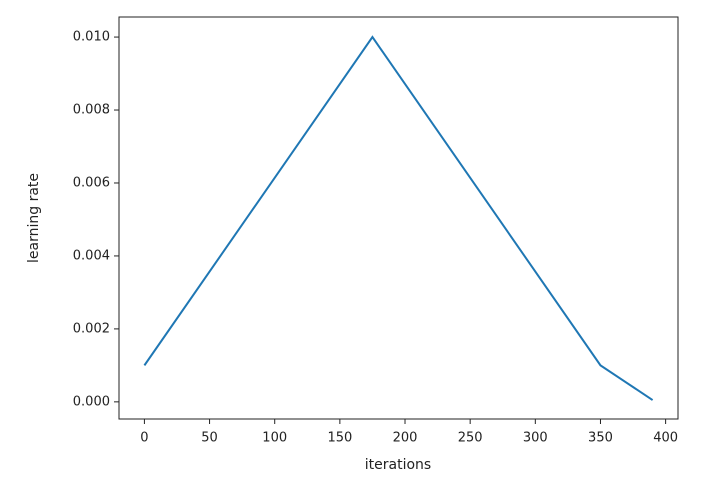  What do you see at coordinates (209, 438) in the screenshot?
I see `x-tick-label: 50` at bounding box center [209, 438].